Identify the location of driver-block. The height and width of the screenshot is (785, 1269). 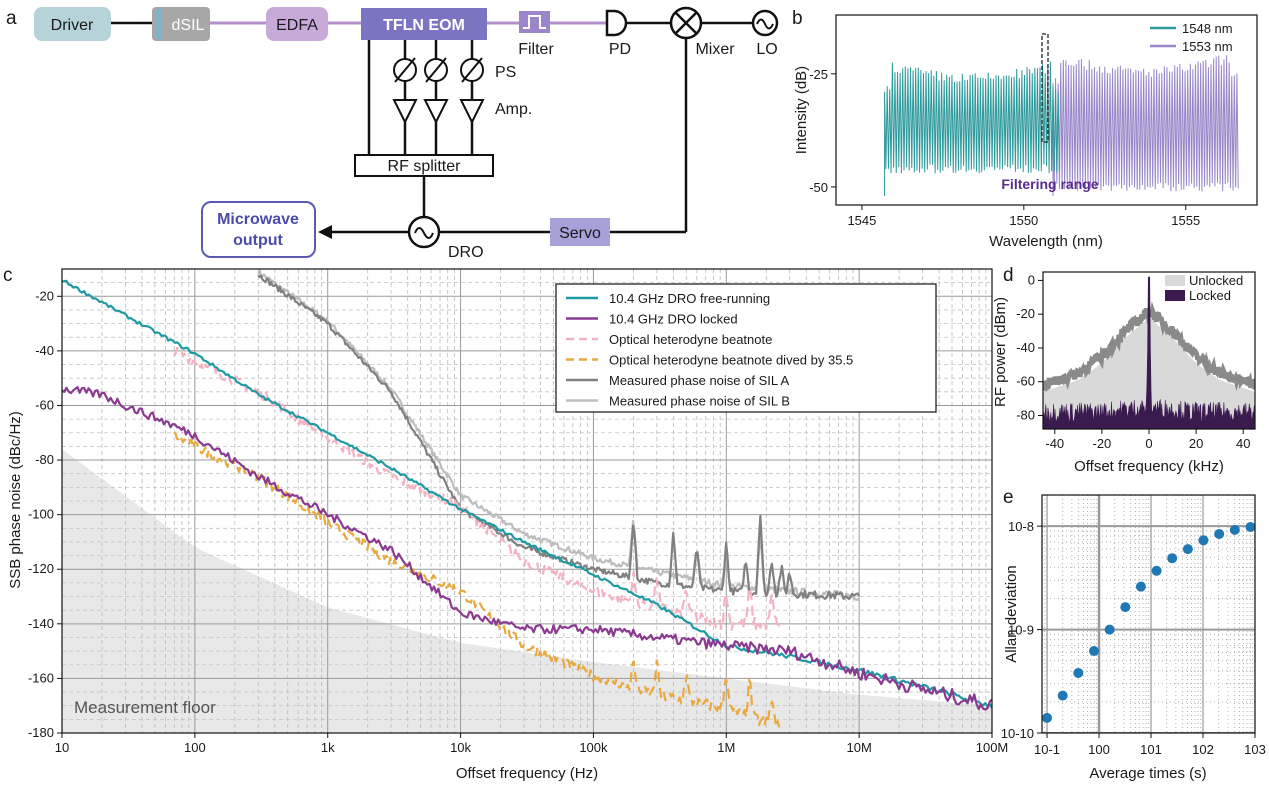
(72, 24).